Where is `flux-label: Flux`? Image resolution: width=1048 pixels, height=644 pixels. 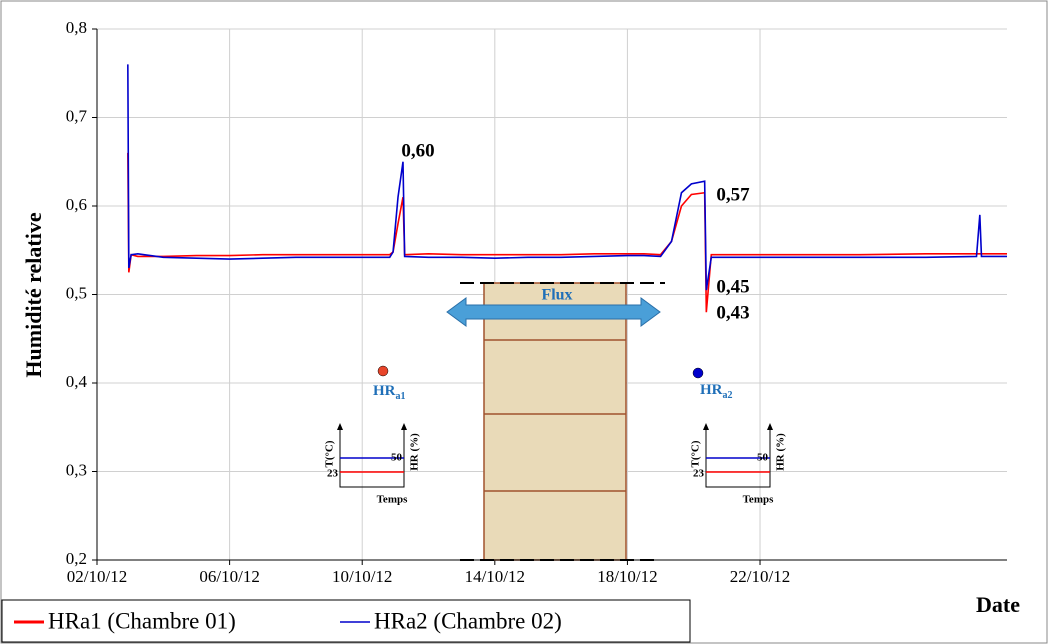 flux-label: Flux is located at coordinates (556, 295).